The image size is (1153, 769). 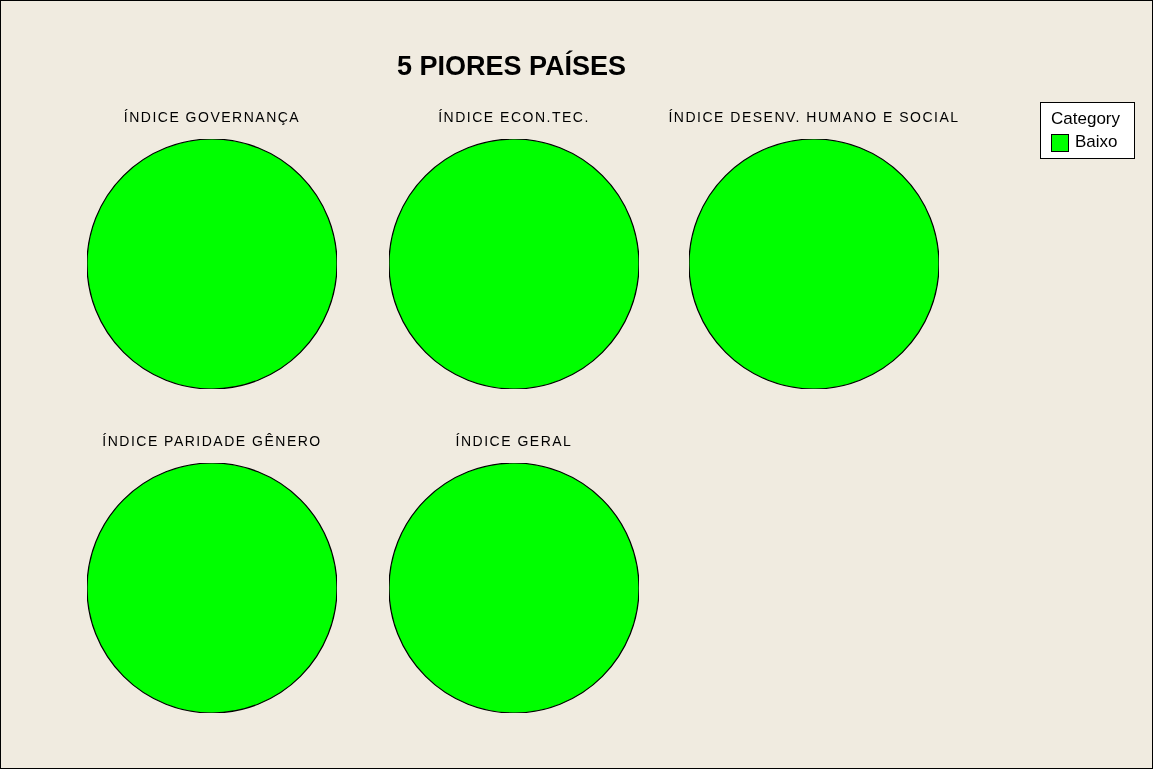 I want to click on chart-title: ÍNDICE GERAL, so click(x=514, y=441).